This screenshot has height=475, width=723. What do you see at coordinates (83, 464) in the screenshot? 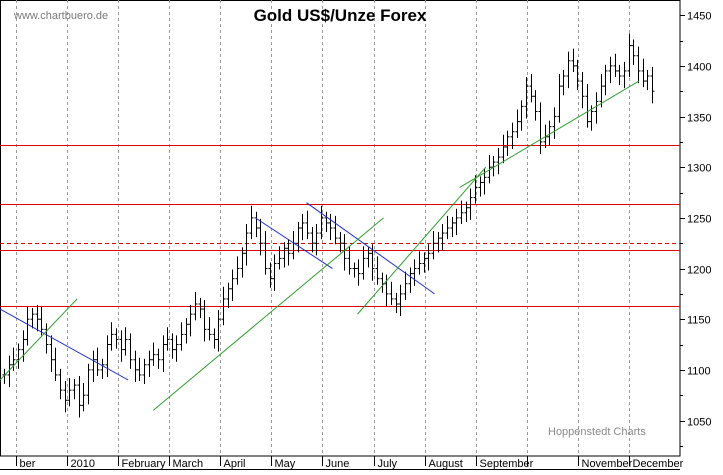
I see `x-tick-label: 2010` at bounding box center [83, 464].